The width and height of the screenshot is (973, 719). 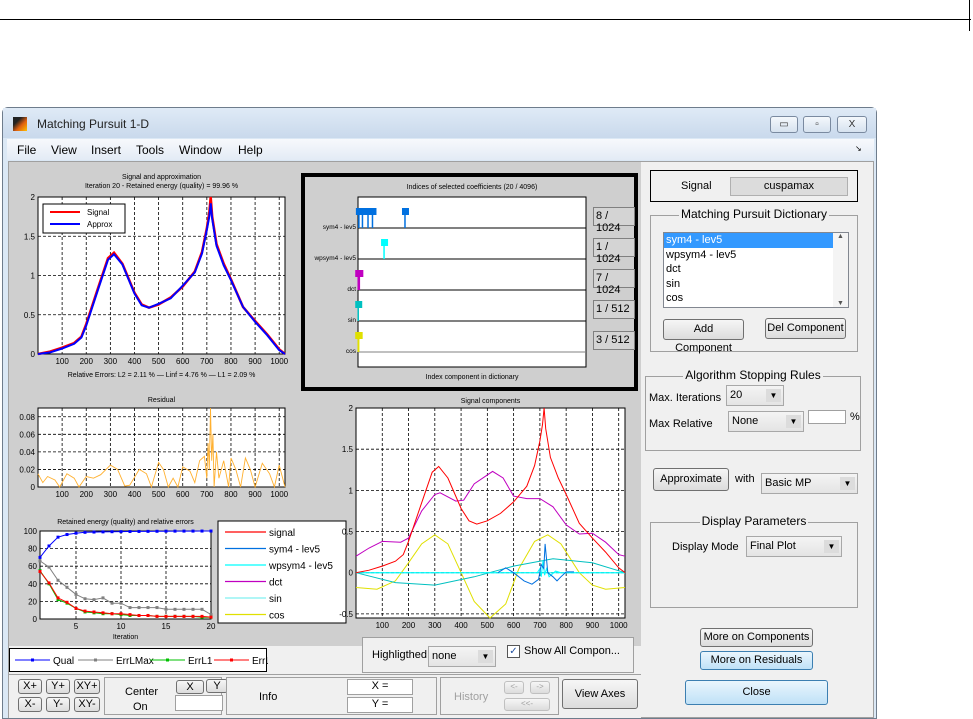 What do you see at coordinates (439, 123) in the screenshot?
I see `title-bar: Matching Pursuit 1-D ▭ ▫ X` at bounding box center [439, 123].